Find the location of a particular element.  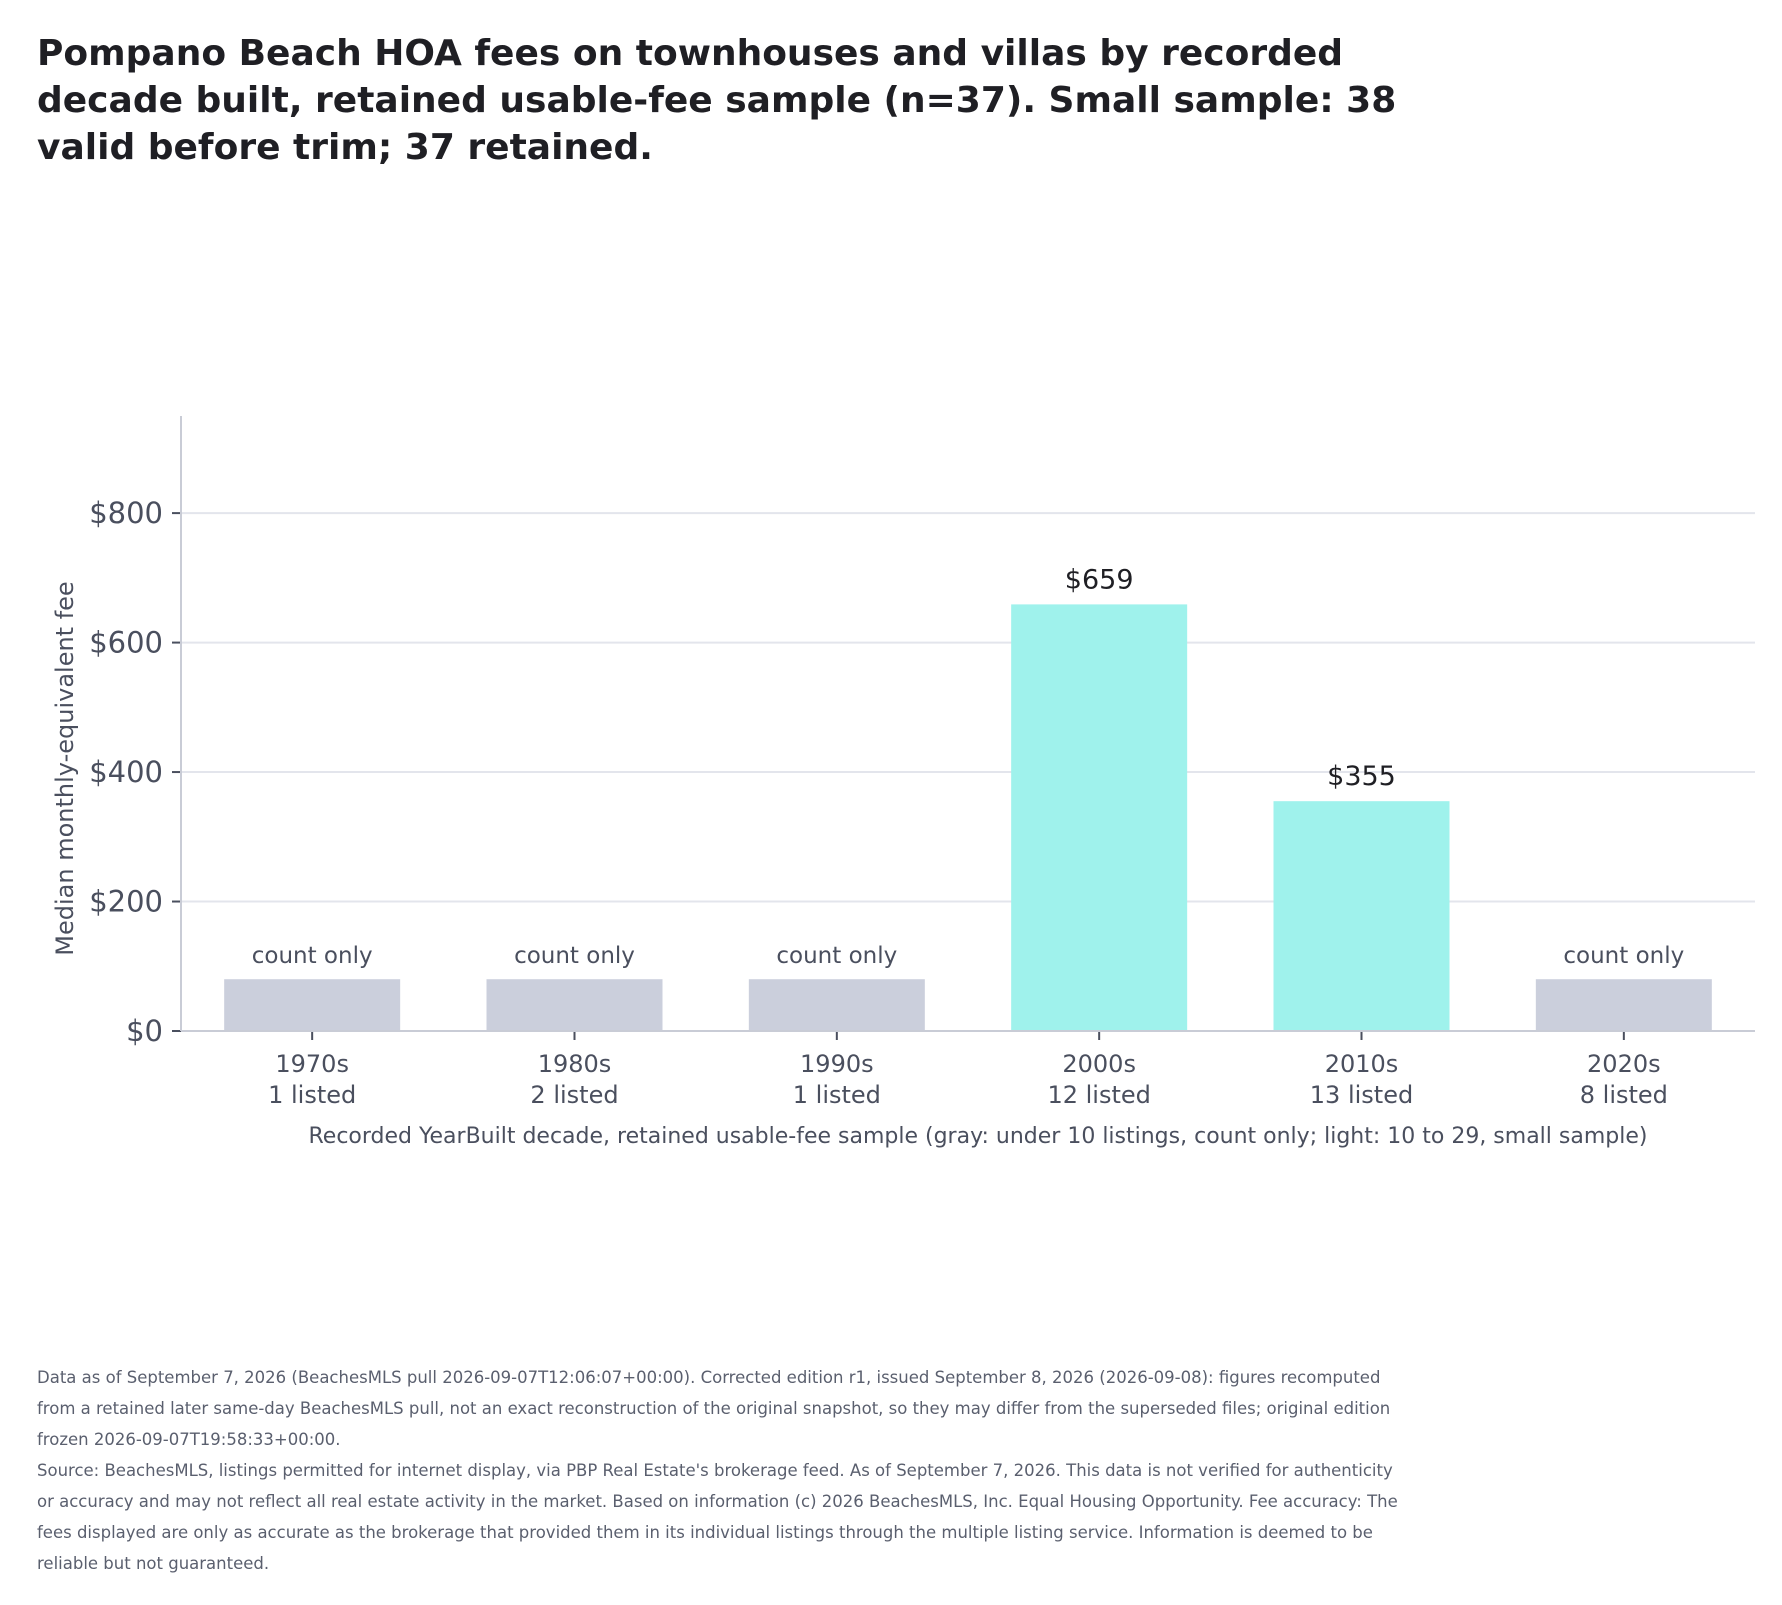

x-tick-label: 2020s is located at coordinates (1624, 1064).